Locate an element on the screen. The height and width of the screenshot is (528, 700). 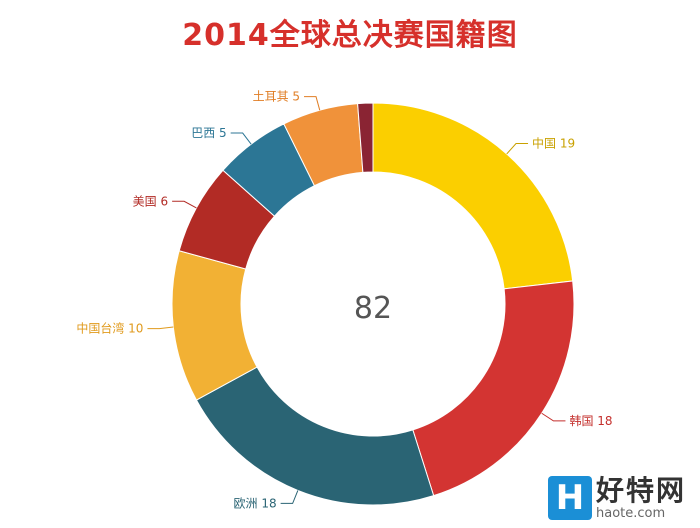
slice-label-0: 中国 19 is located at coordinates (553, 142).